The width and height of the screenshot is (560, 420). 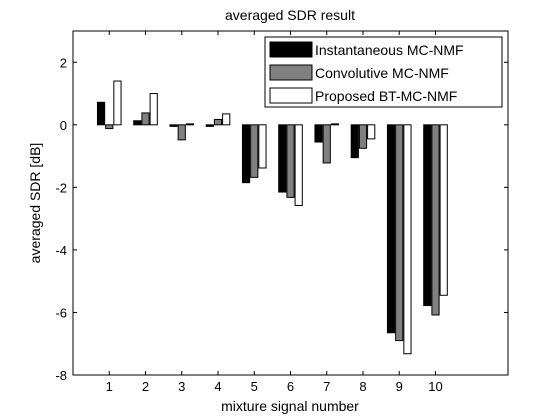 What do you see at coordinates (63, 62) in the screenshot?
I see `y-tick-label: 2` at bounding box center [63, 62].